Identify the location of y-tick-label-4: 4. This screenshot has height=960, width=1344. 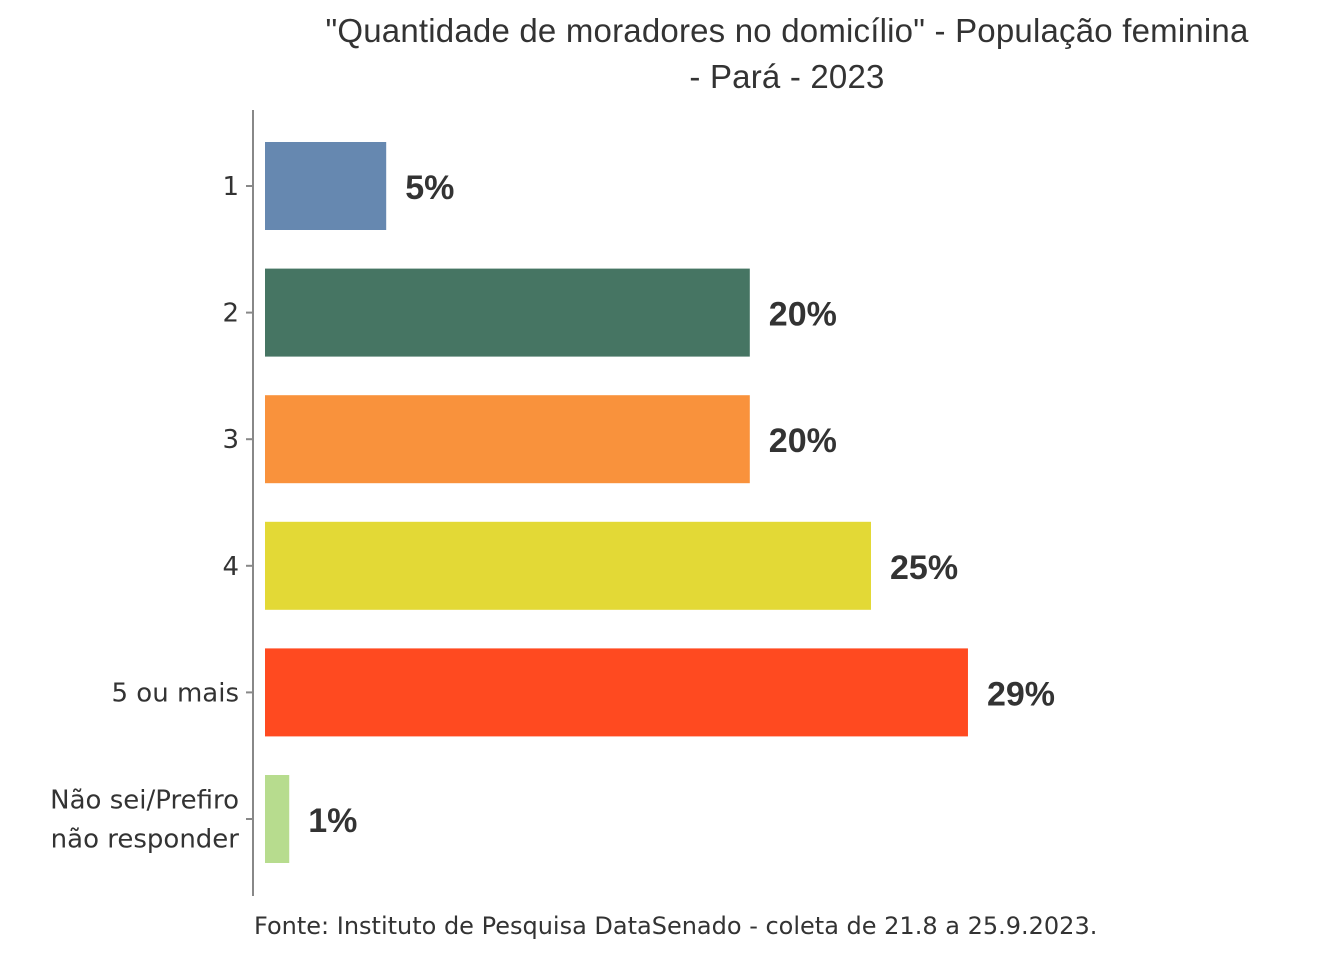
(230, 567).